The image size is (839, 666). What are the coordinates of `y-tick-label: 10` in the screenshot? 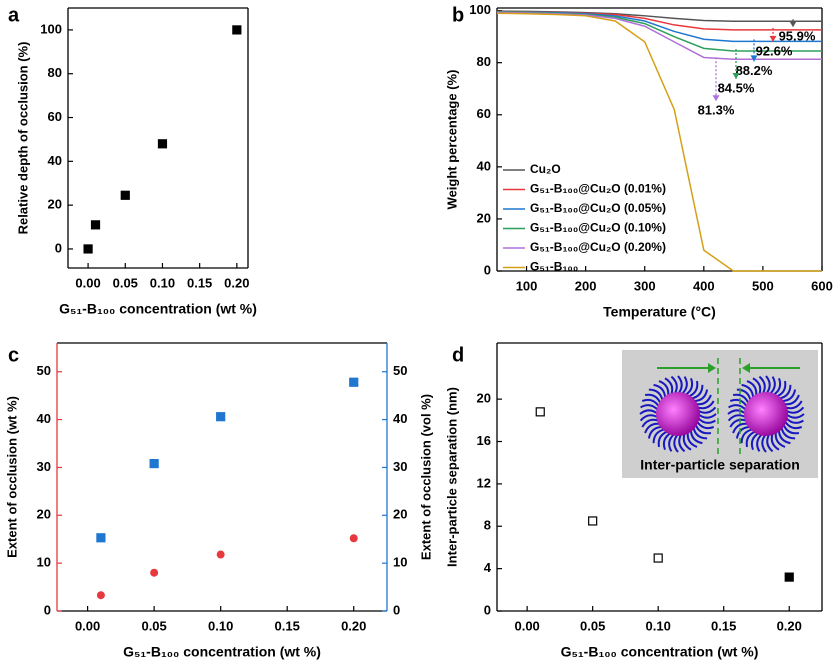 It's located at (44, 562).